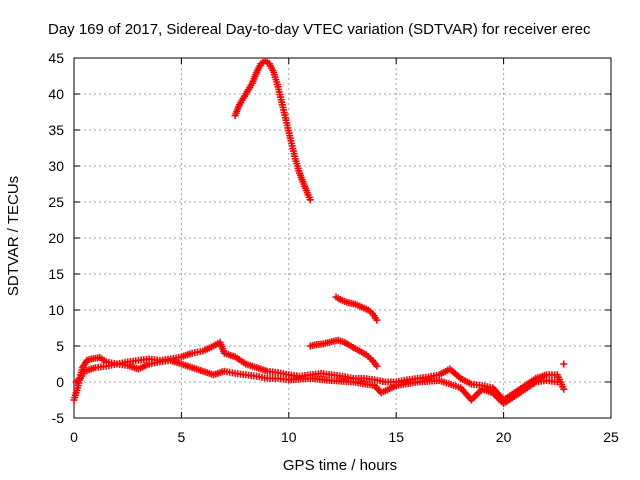 This screenshot has width=640, height=480. I want to click on y-tick-label: 10, so click(56, 310).